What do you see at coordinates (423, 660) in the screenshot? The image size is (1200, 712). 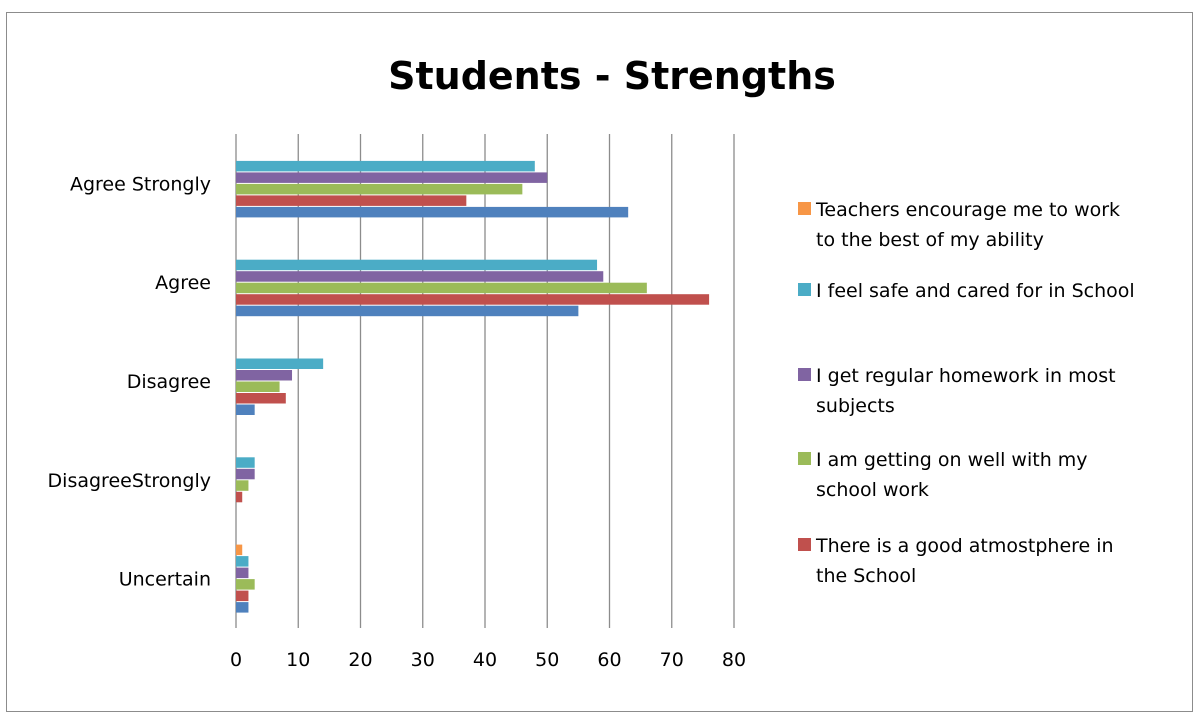 I see `x-tick-label: 30` at bounding box center [423, 660].